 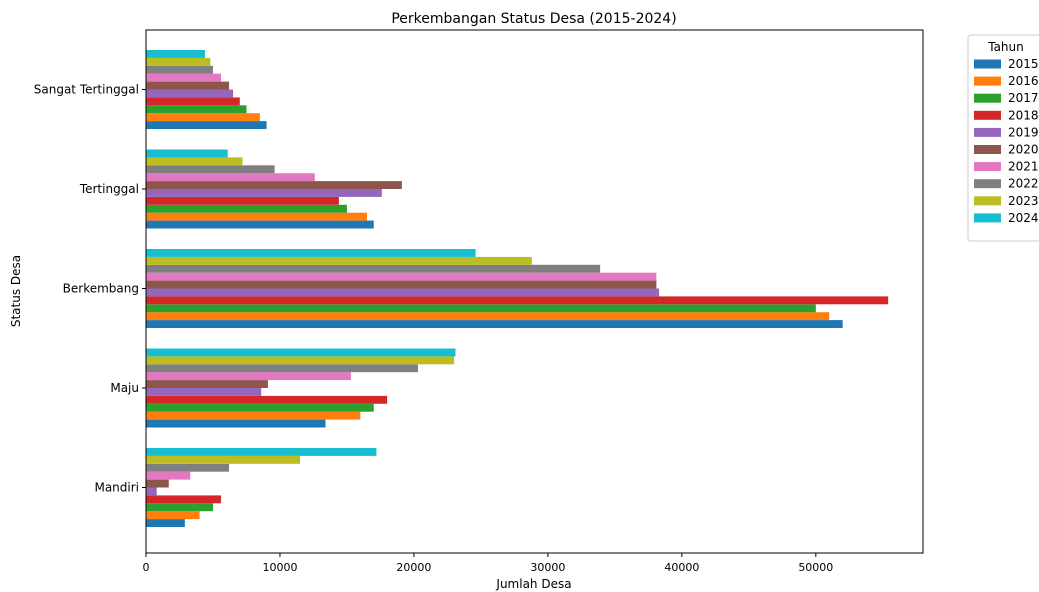 I want to click on legend-swatch-2015, so click(x=987, y=64).